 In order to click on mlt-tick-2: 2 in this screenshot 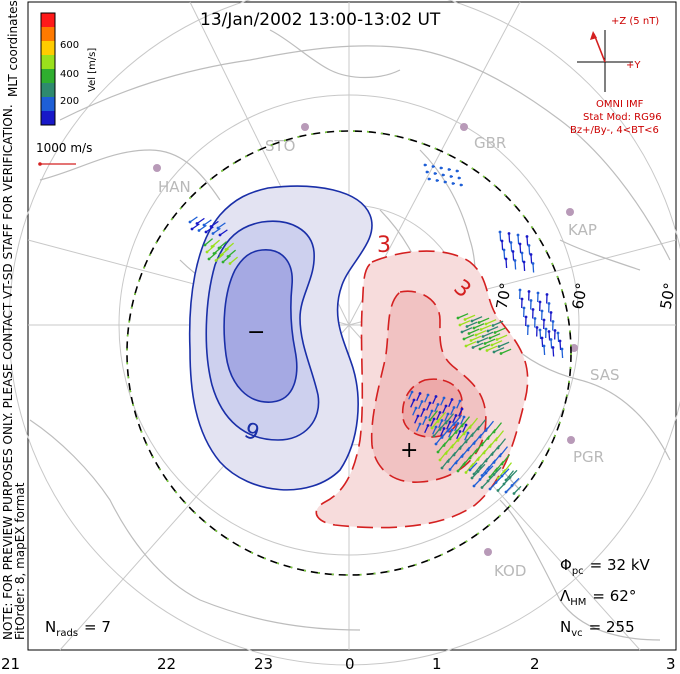, I will do `click(535, 664)`.